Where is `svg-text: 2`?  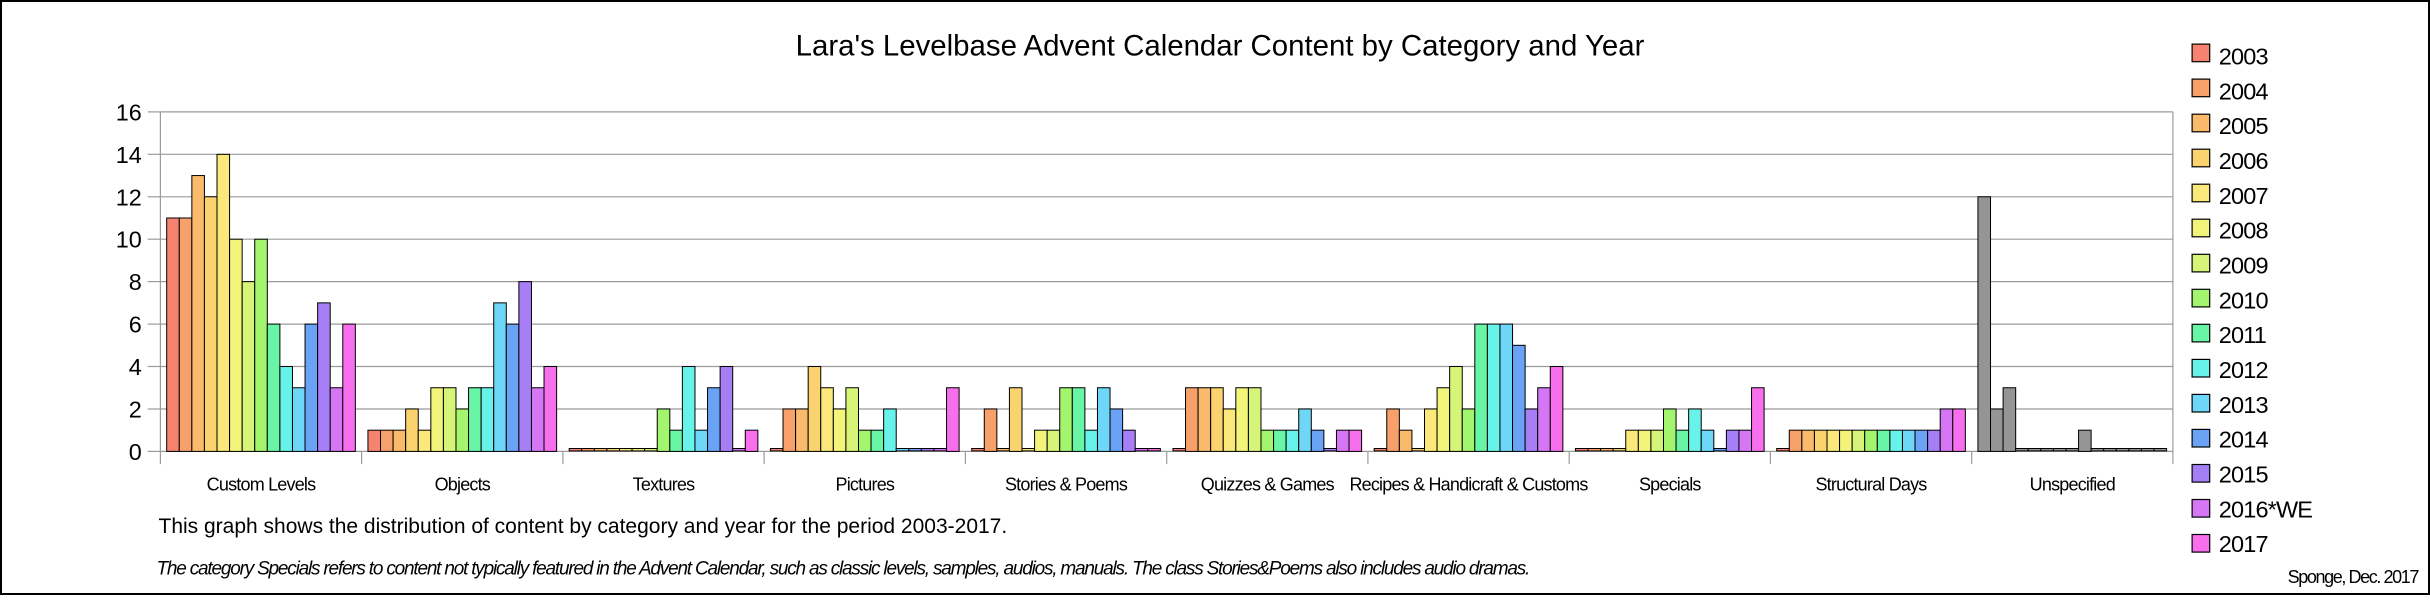
svg-text: 2 is located at coordinates (135, 410).